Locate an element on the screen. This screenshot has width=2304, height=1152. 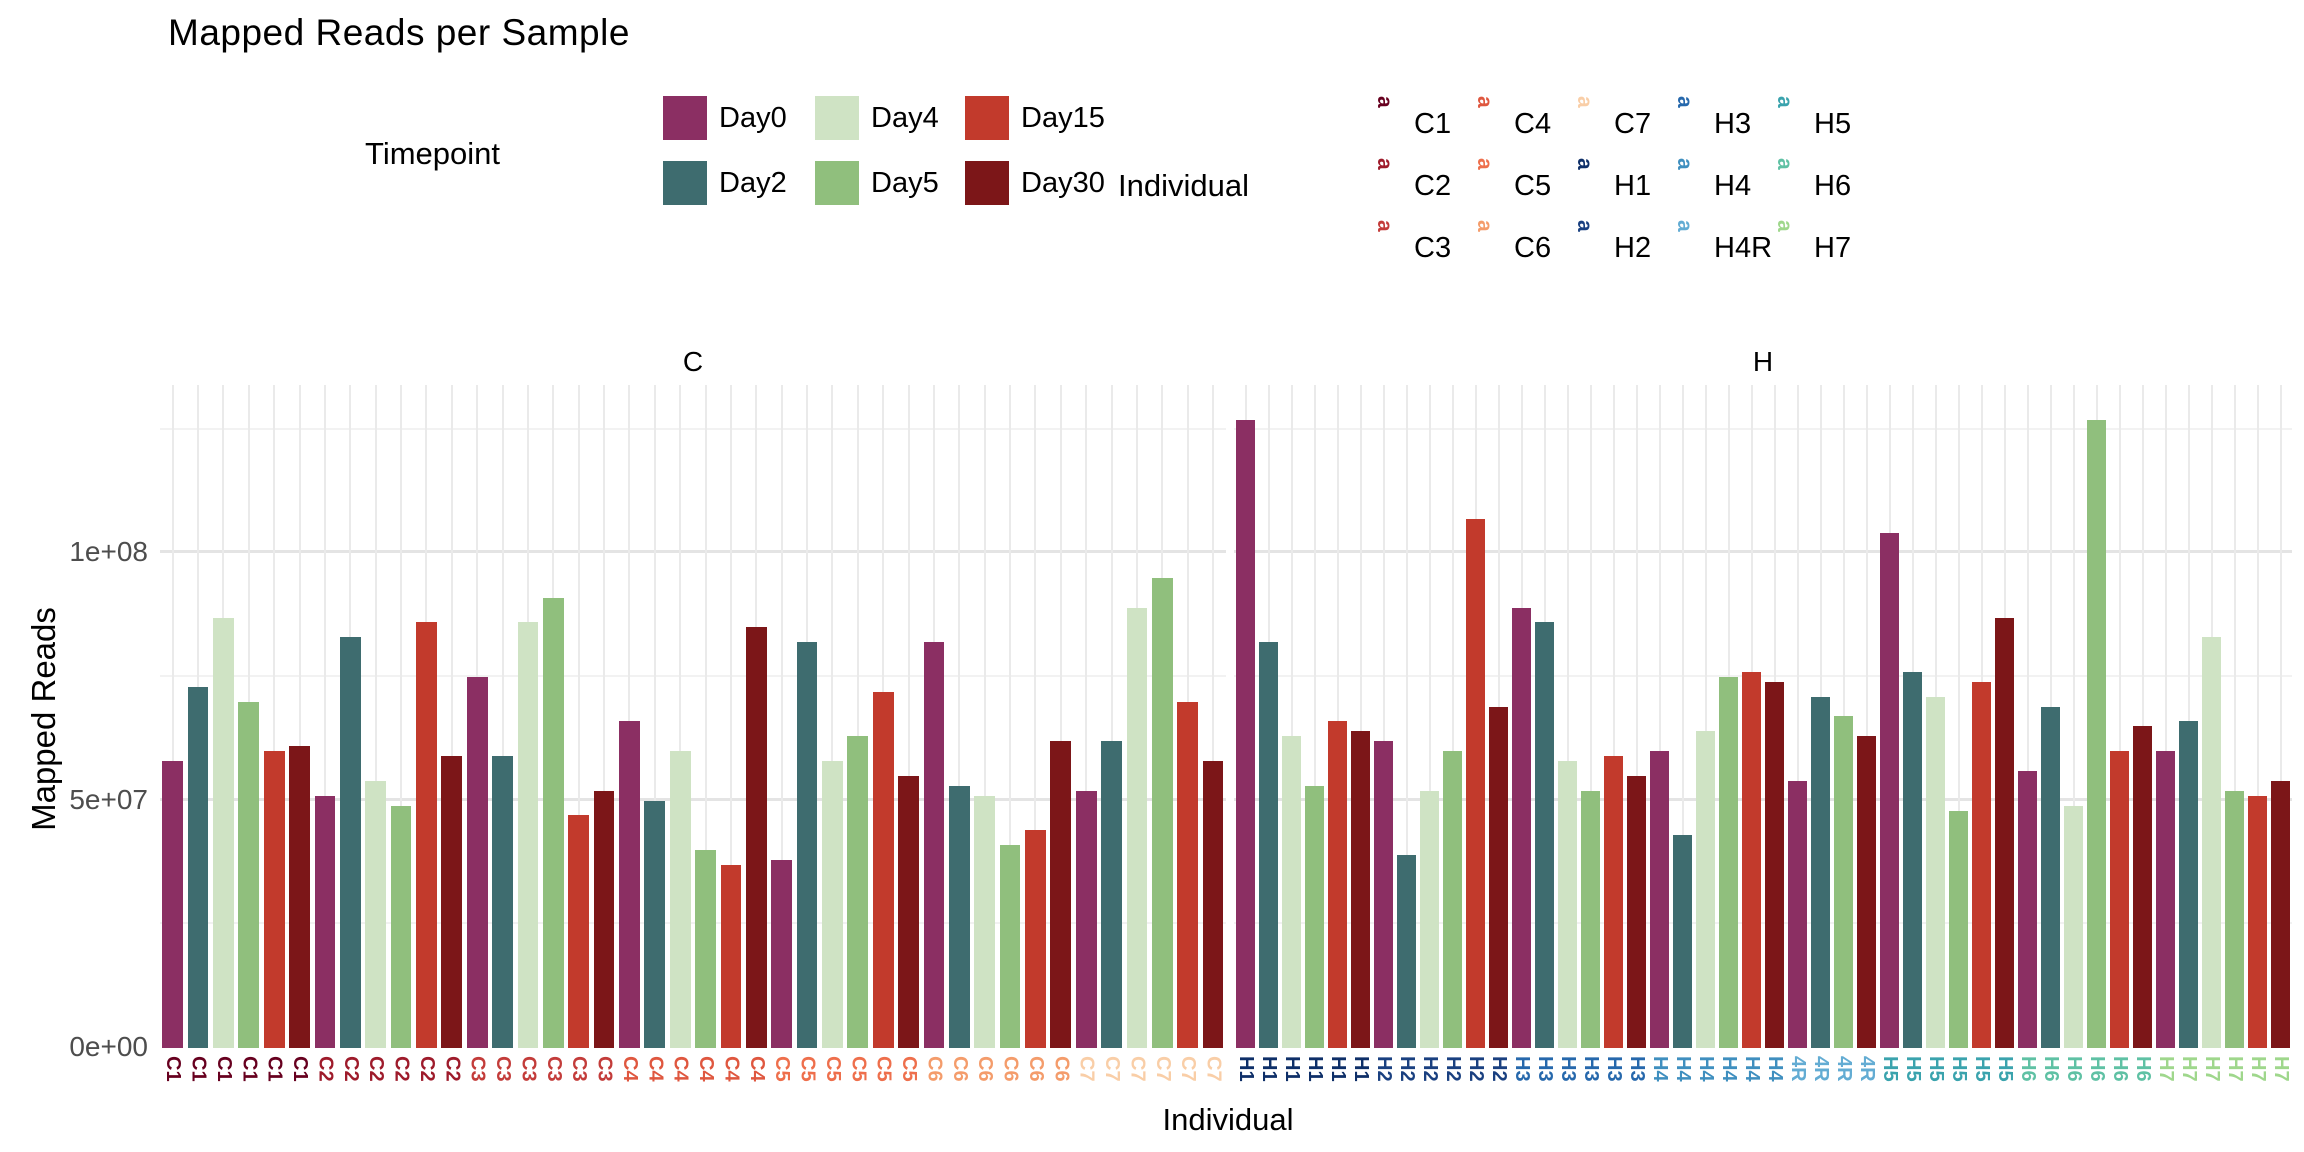
bar-c3-day2 is located at coordinates (502, 902).